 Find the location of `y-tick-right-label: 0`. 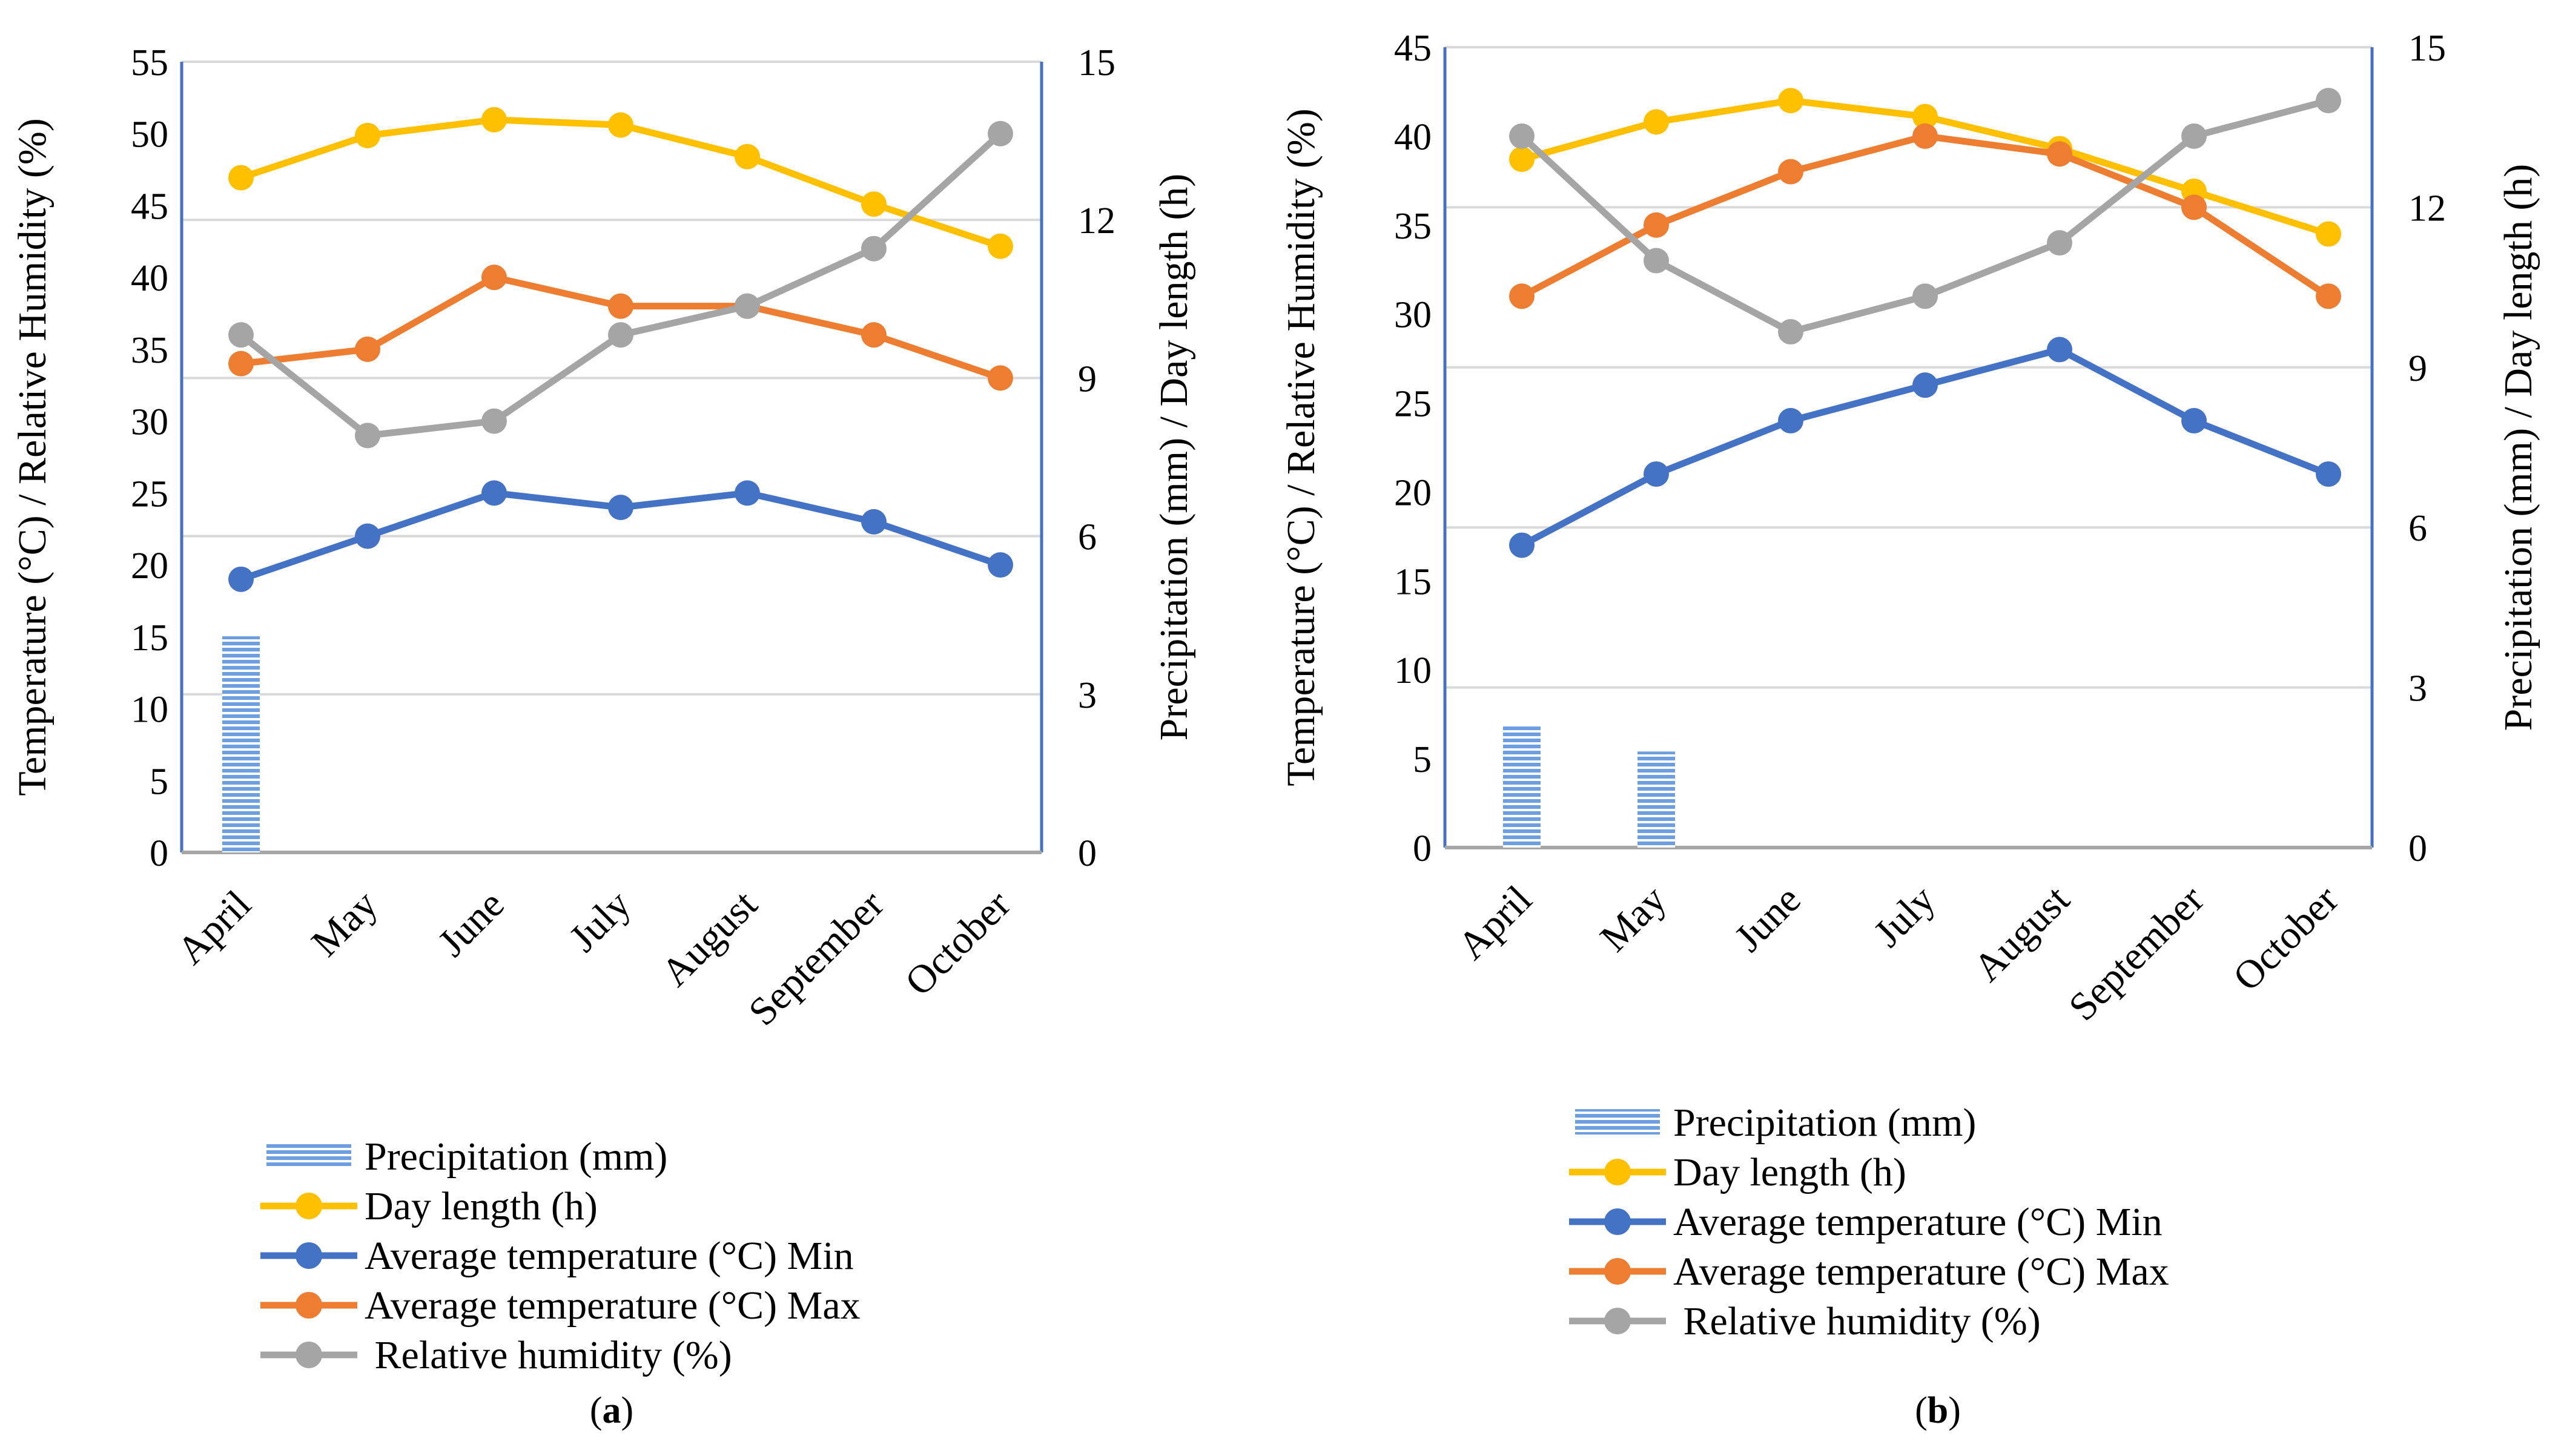

y-tick-right-label: 0 is located at coordinates (2417, 848).